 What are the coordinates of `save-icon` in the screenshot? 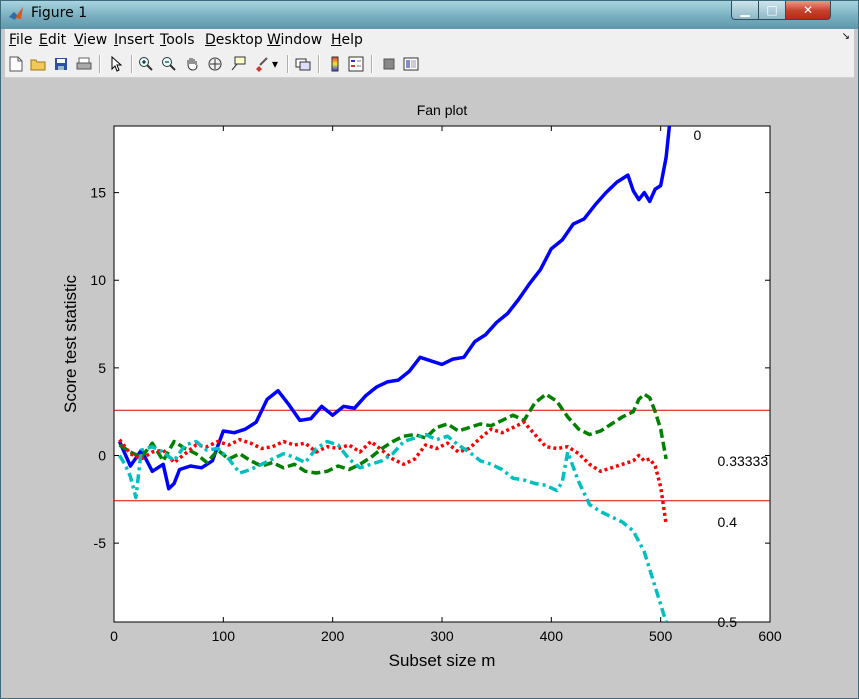 It's located at (61, 64).